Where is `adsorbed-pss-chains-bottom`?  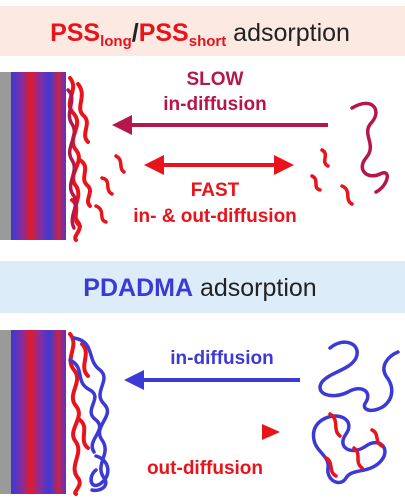
adsorbed-pss-chains-bottom is located at coordinates (79, 414).